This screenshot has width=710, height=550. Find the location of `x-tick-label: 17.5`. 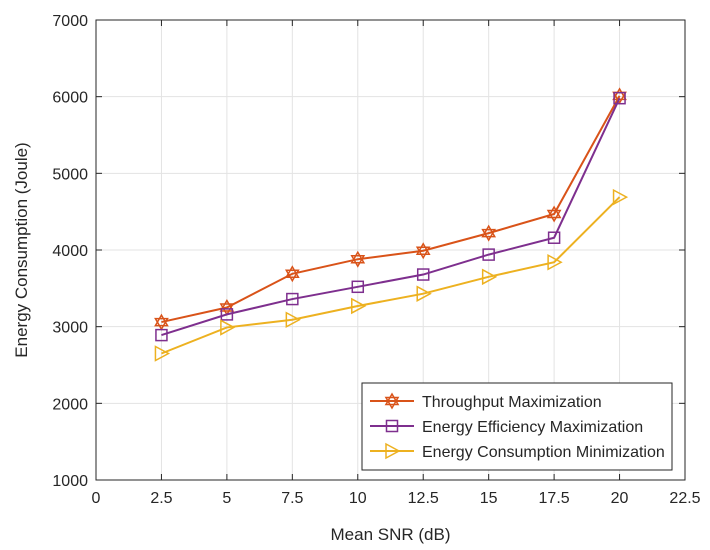

x-tick-label: 17.5 is located at coordinates (554, 498).